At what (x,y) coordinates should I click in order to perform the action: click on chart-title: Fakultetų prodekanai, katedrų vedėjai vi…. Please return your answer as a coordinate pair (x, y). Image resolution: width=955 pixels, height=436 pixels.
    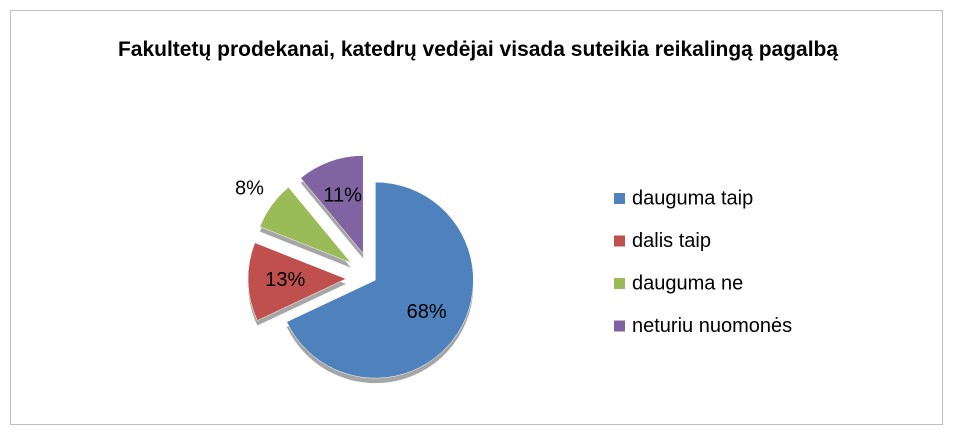
    Looking at the image, I should click on (478, 49).